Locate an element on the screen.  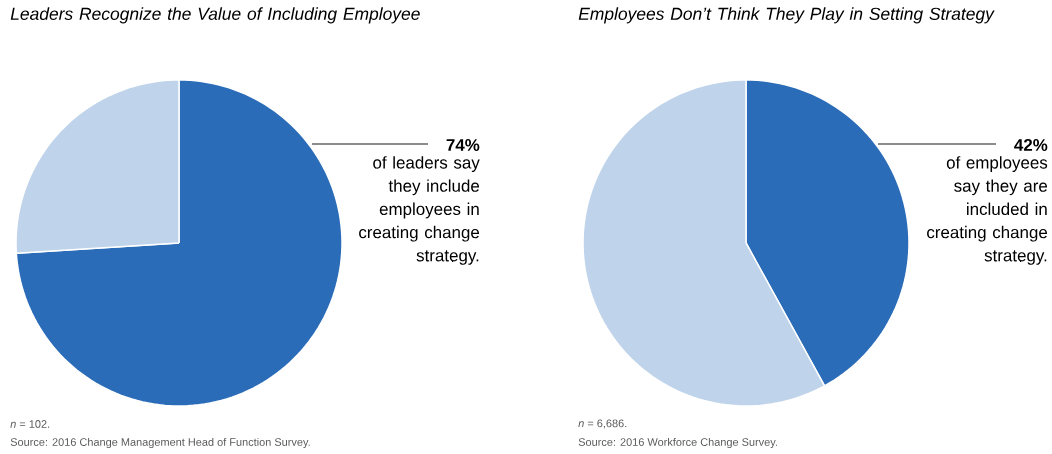
chart-title: Employees Don’t Think They Play in Setting Strategy is located at coordinates (786, 15).